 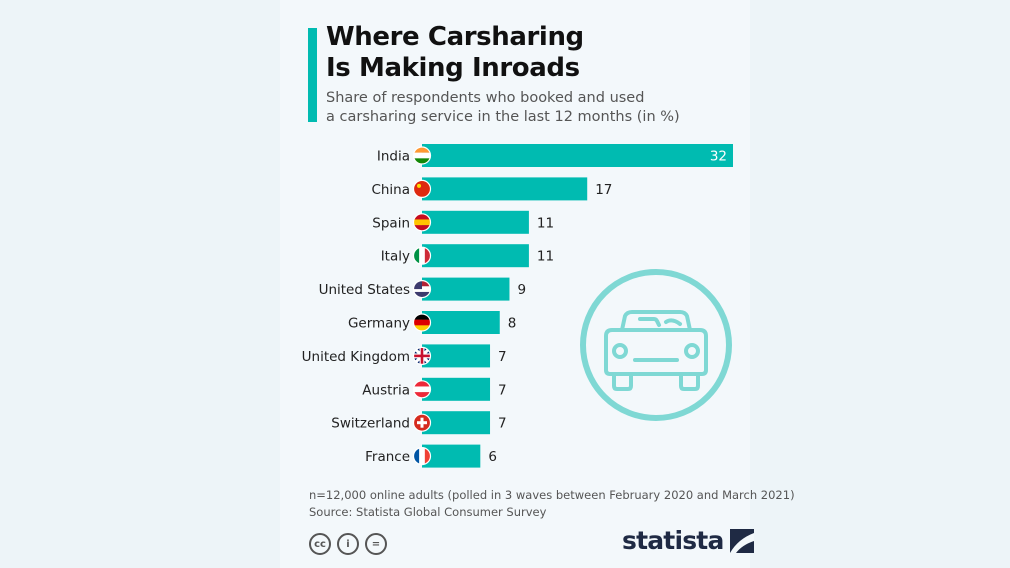 What do you see at coordinates (422, 222) in the screenshot?
I see `flag-spain-icon` at bounding box center [422, 222].